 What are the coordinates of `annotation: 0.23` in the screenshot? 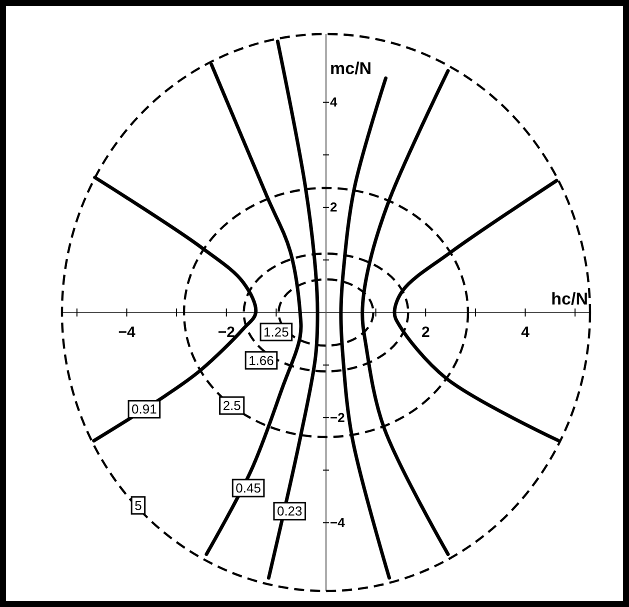 It's located at (289, 511).